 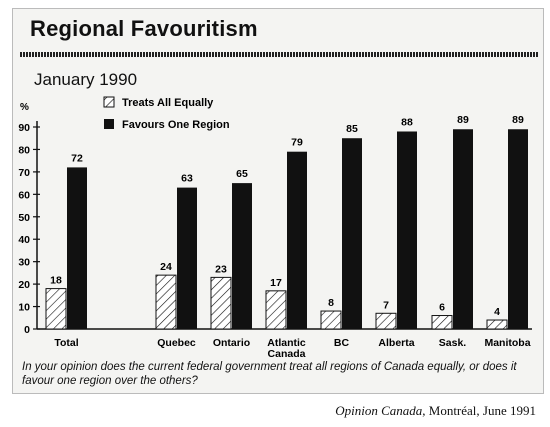 What do you see at coordinates (24, 263) in the screenshot?
I see `y-tick-label: 30` at bounding box center [24, 263].